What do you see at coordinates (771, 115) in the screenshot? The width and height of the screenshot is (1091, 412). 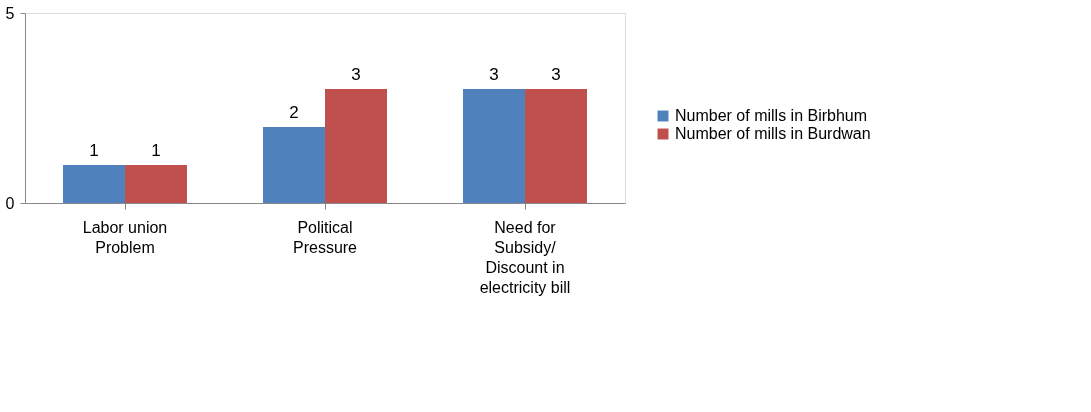 I see `legend-label: Number of mills in Birbhum` at bounding box center [771, 115].